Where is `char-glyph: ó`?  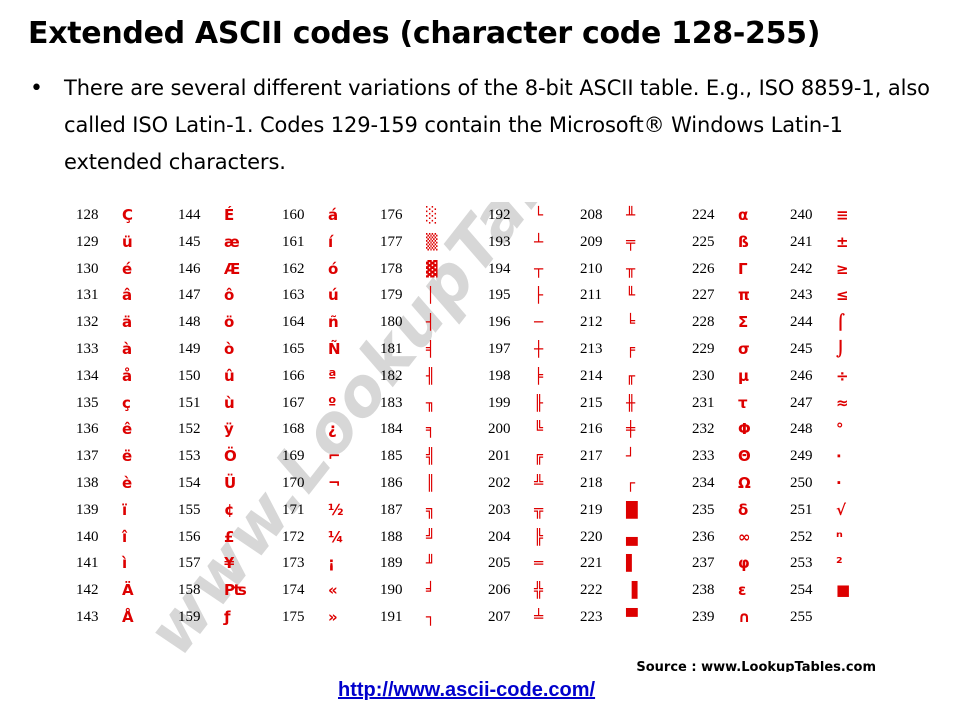 char-glyph: ó is located at coordinates (333, 268).